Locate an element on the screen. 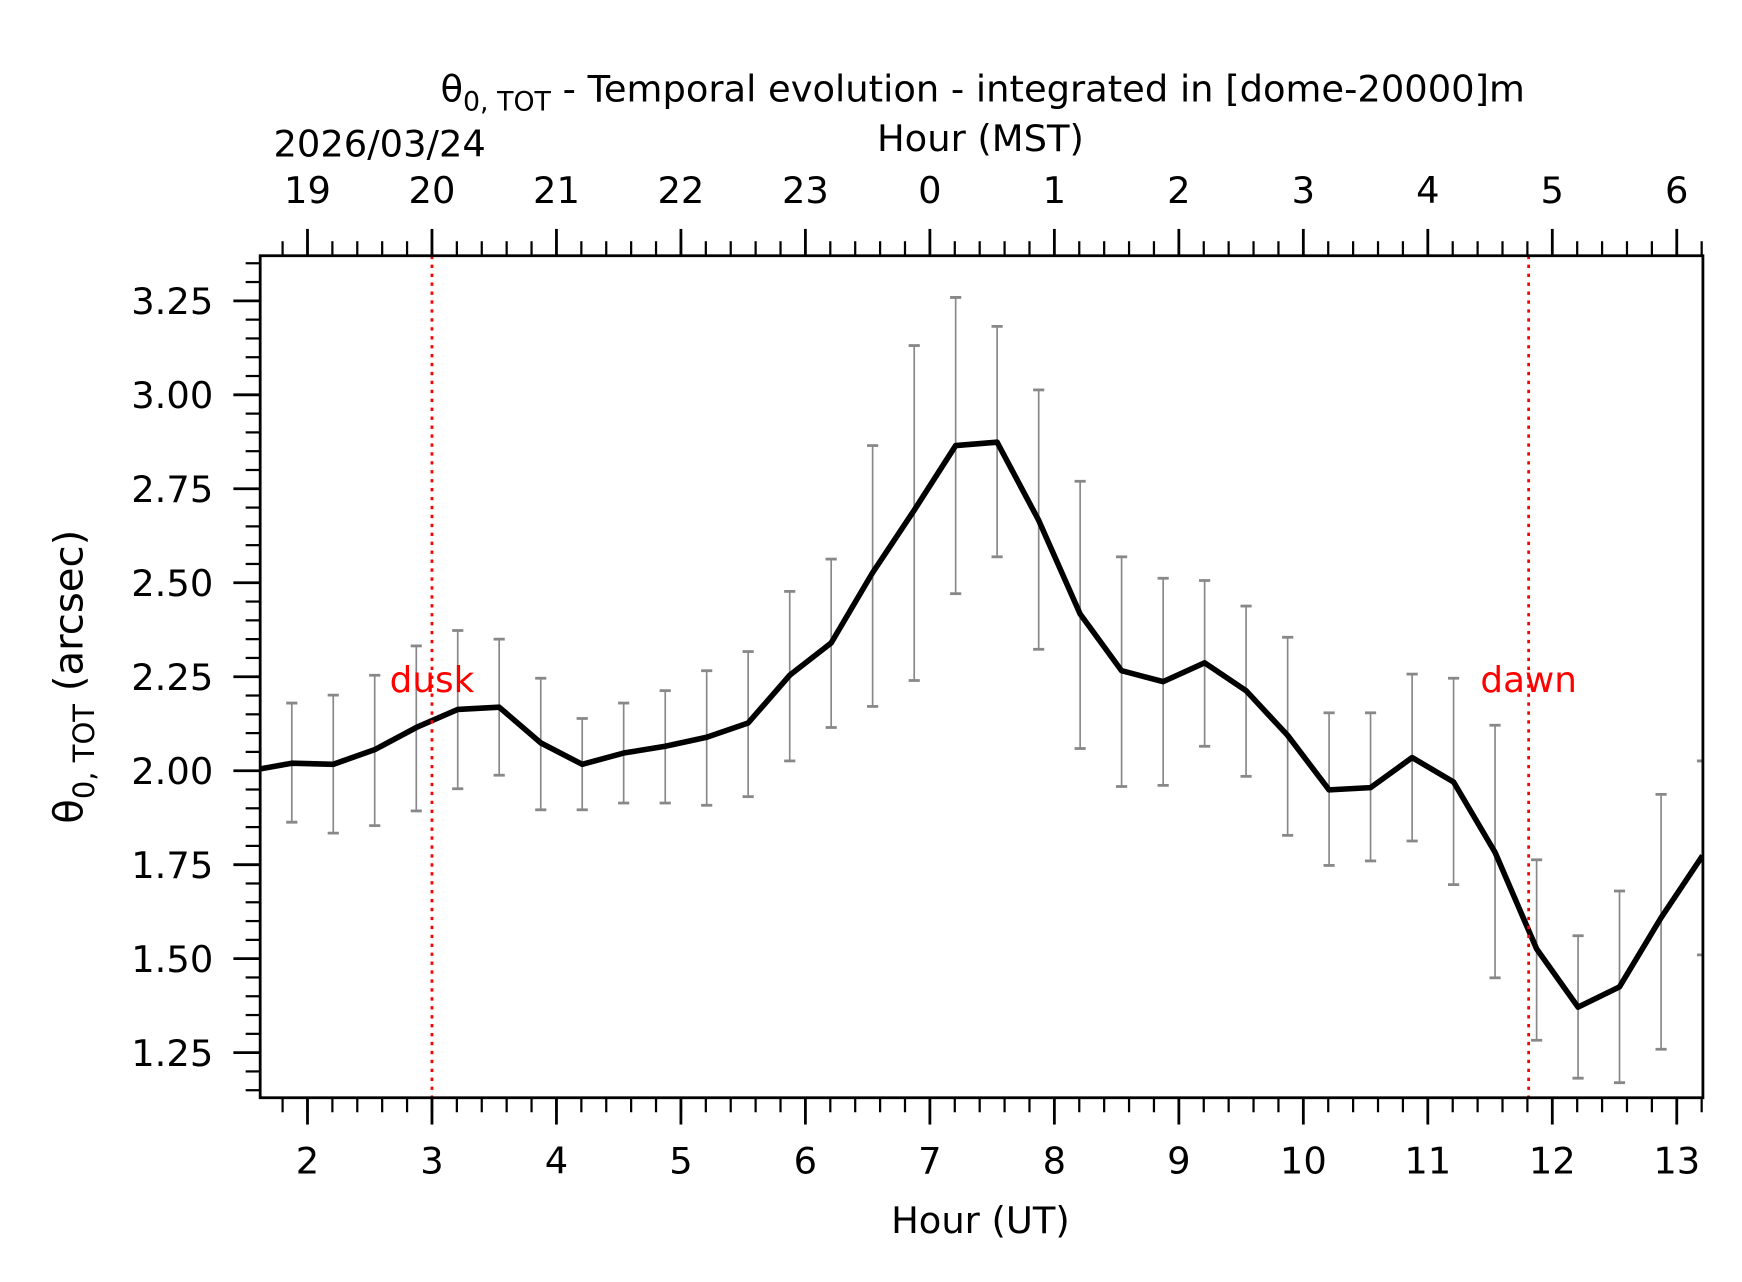  x-tick-label: 4 is located at coordinates (556, 1161).